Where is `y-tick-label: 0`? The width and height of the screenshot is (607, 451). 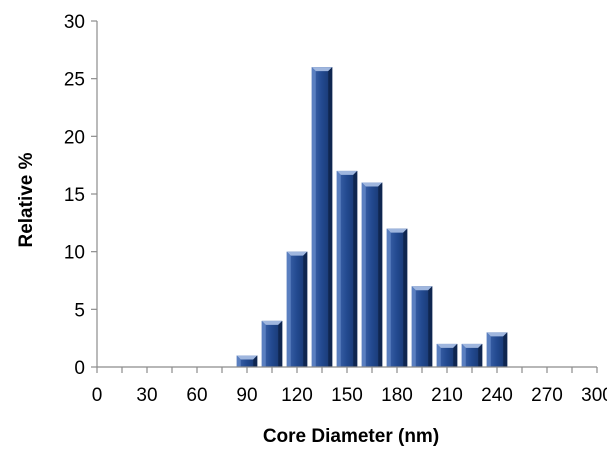 y-tick-label: 0 is located at coordinates (79, 368).